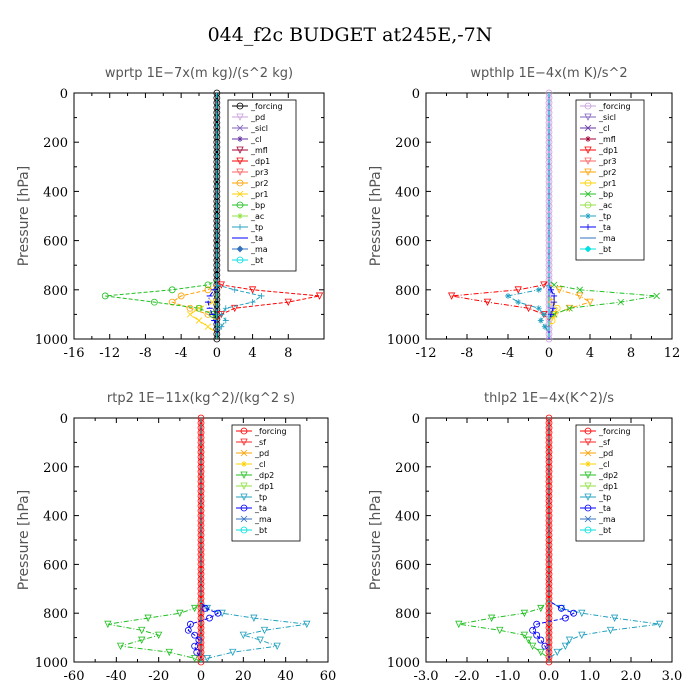 The height and width of the screenshot is (700, 700). I want to click on legend-label: _sicl, so click(607, 117).